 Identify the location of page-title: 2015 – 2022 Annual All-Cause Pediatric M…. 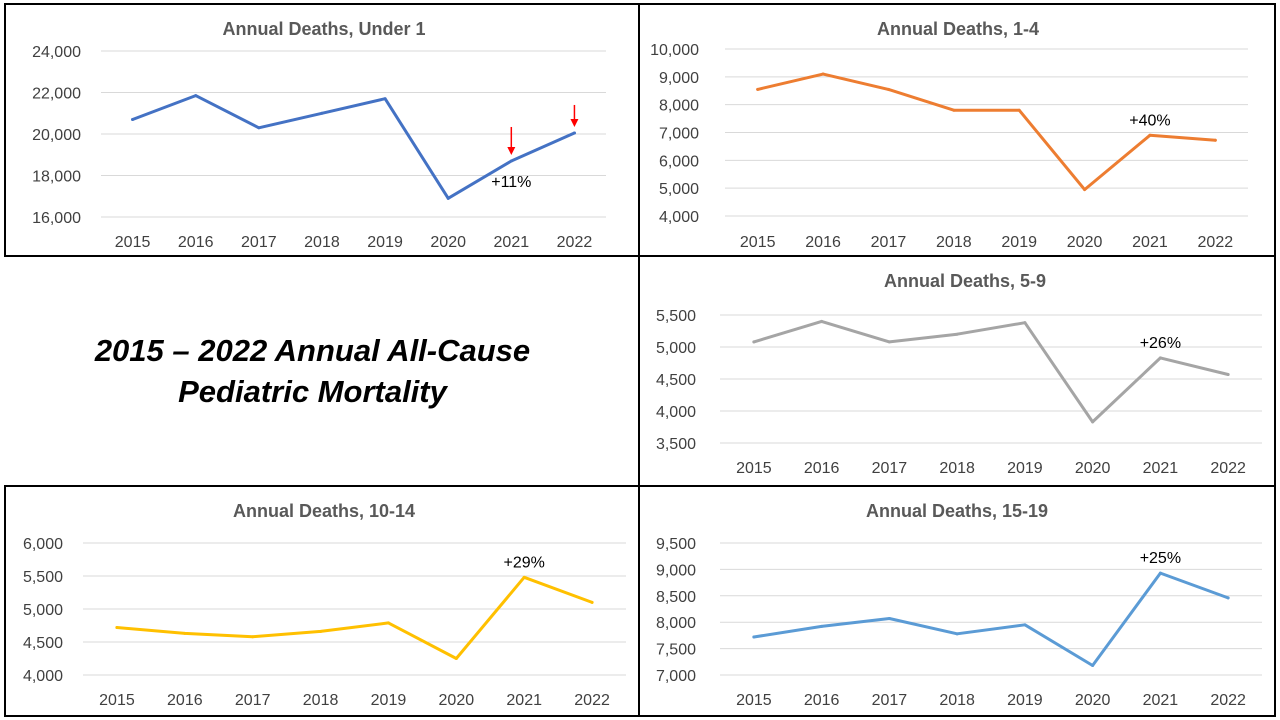
(312, 371).